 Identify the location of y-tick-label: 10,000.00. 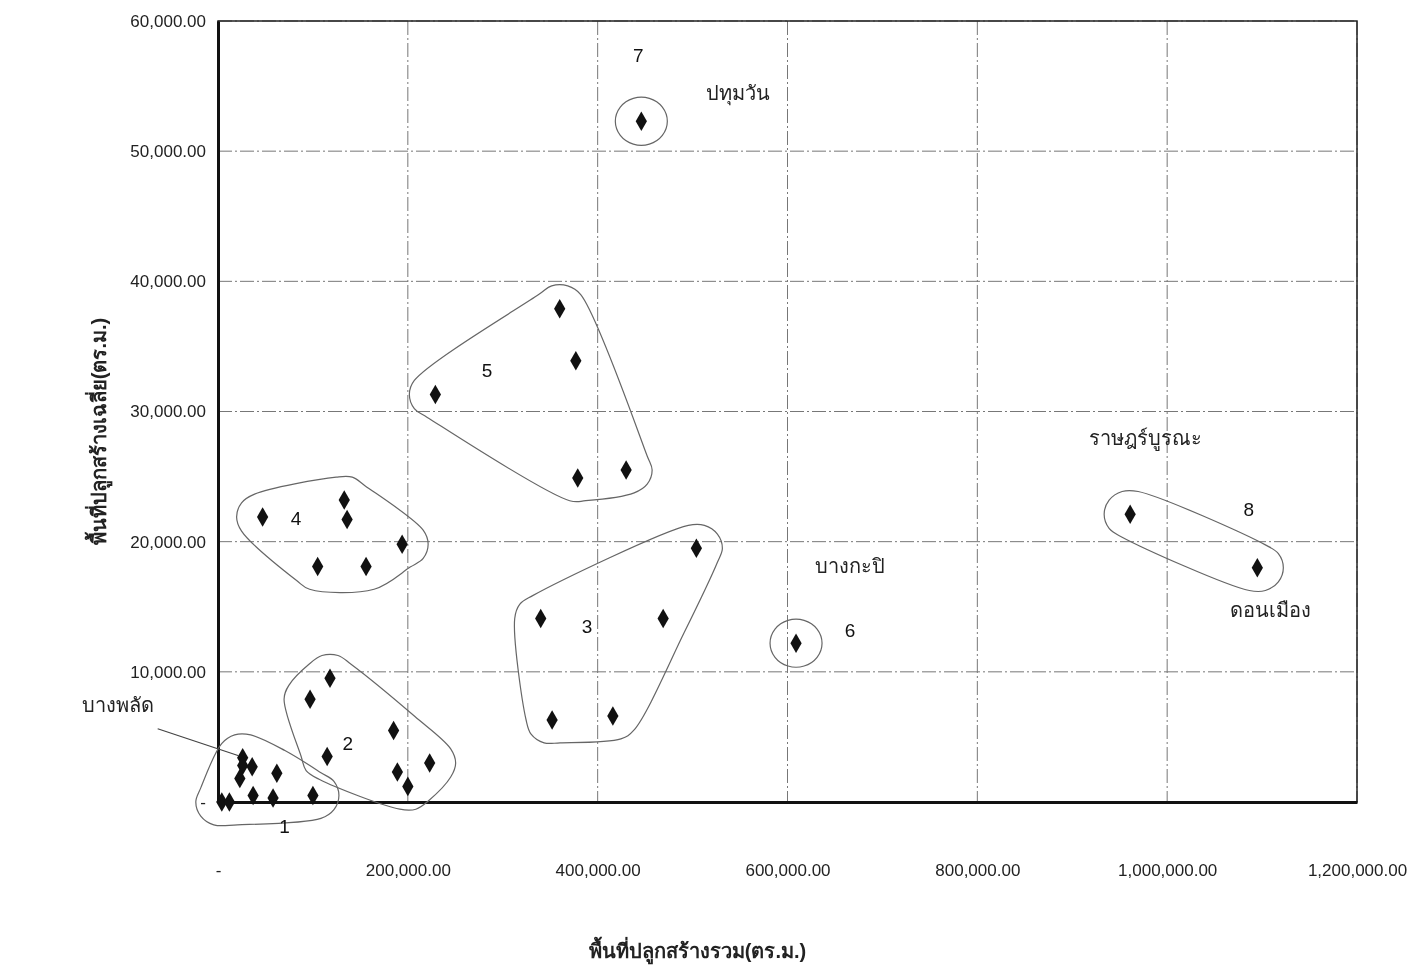
(168, 672).